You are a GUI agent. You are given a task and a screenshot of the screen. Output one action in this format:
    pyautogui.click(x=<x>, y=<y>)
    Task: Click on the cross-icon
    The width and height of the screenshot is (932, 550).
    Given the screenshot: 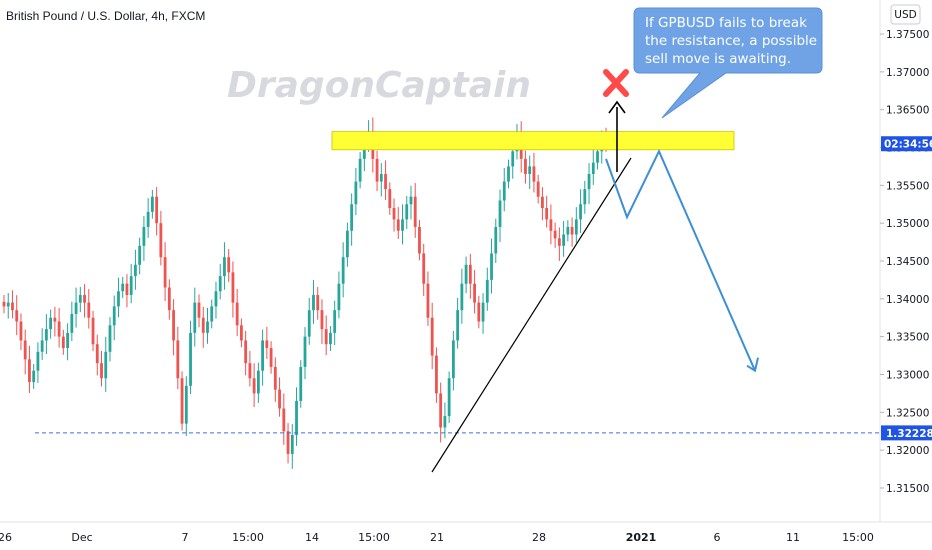 What is the action you would take?
    pyautogui.click(x=616, y=83)
    